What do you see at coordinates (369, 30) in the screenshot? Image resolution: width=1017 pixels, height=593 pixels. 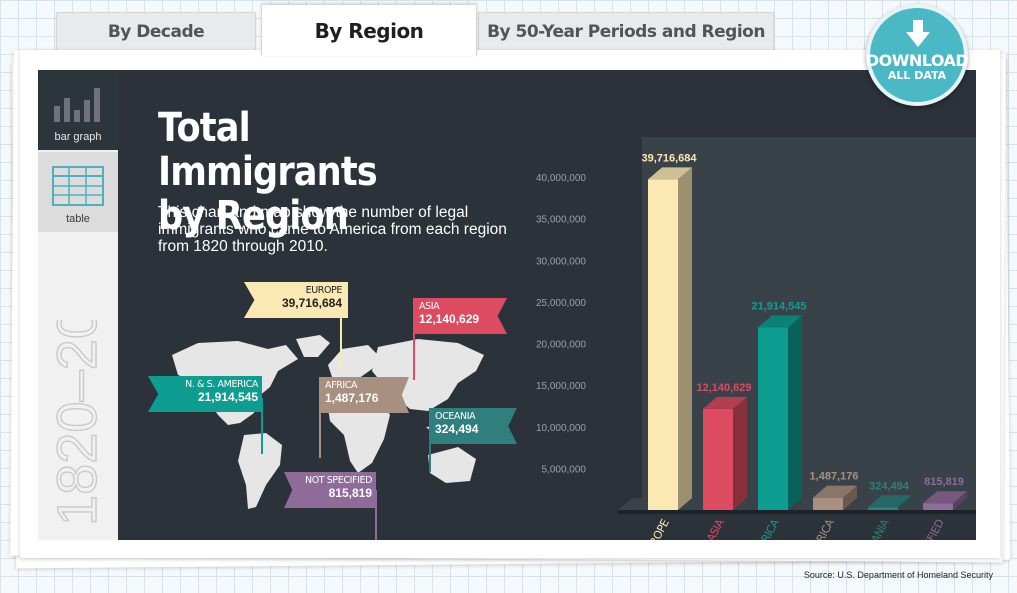 I see `tab-by-region: By Region` at bounding box center [369, 30].